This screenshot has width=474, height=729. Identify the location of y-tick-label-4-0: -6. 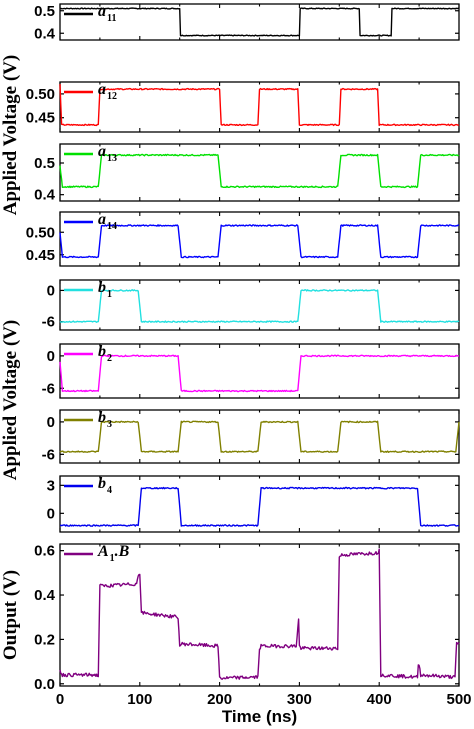
(48, 322).